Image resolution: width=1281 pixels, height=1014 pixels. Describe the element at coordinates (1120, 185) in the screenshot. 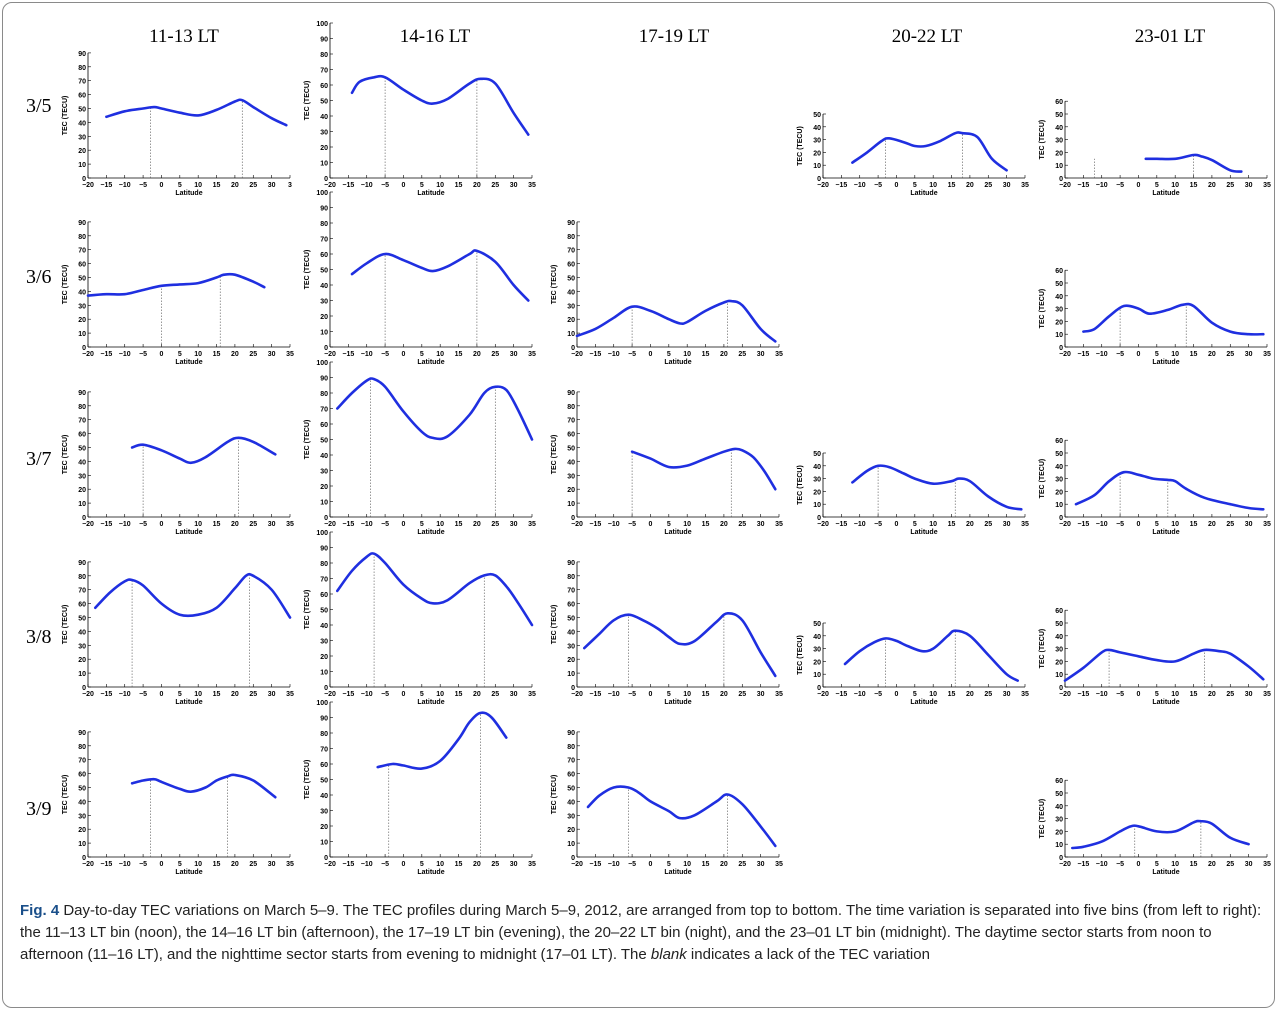

I see `x-tick-label: −5` at that location.